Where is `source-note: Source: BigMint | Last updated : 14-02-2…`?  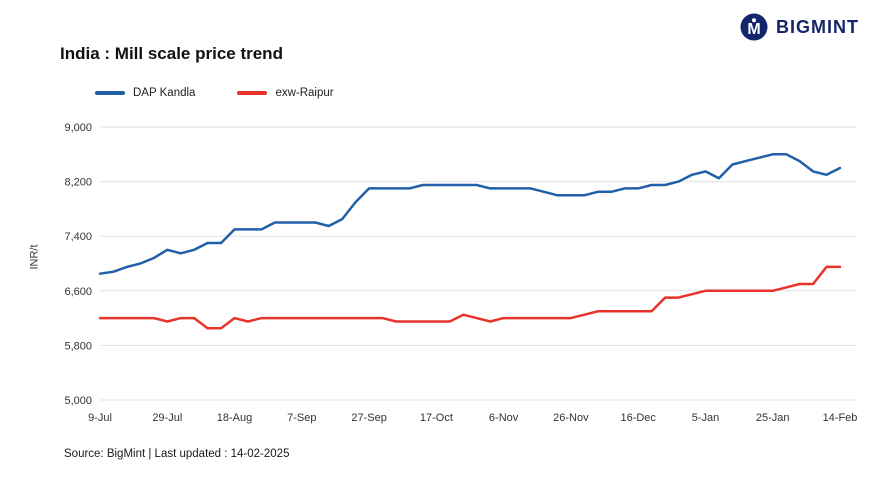
source-note: Source: BigMint | Last updated : 14-02-2… is located at coordinates (177, 454).